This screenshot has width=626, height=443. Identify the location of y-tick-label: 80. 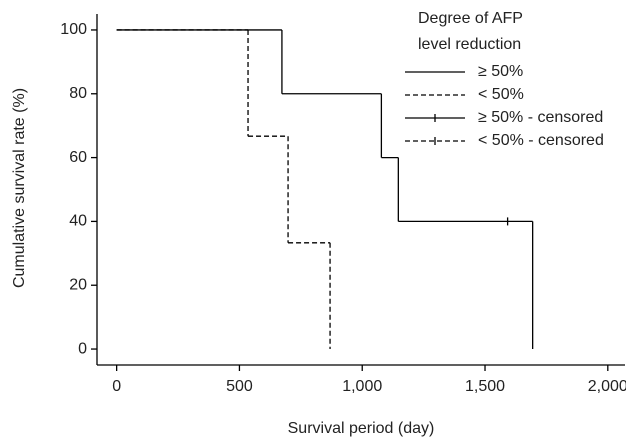
(78, 93).